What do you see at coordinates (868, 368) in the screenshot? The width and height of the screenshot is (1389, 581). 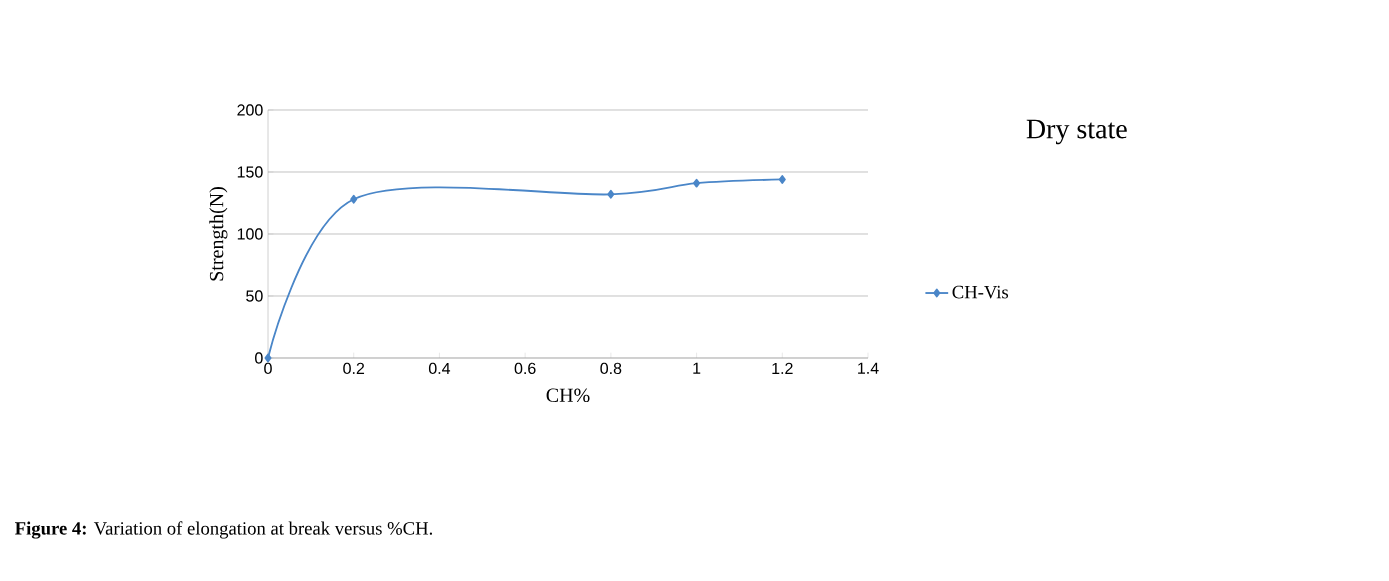 I see `x-tick-label: 1.4` at bounding box center [868, 368].